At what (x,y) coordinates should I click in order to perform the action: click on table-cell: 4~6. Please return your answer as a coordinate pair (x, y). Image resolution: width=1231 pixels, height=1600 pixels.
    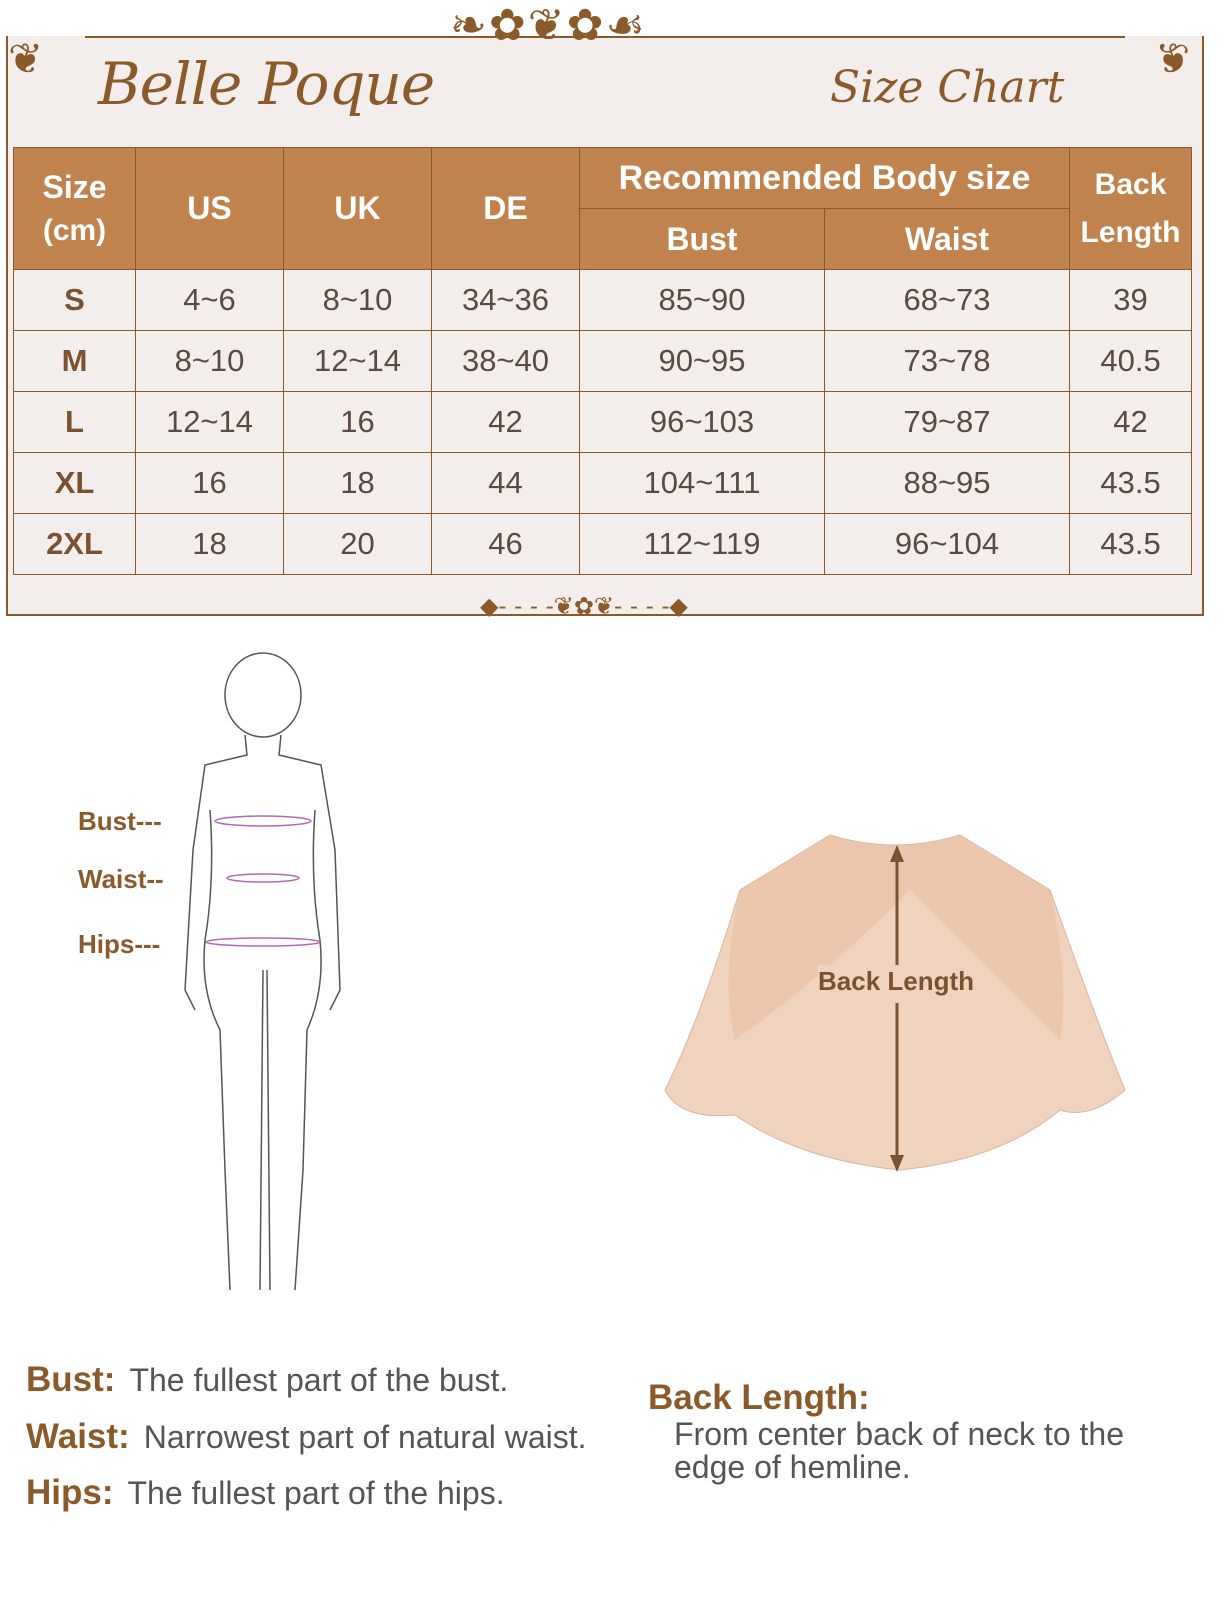
    Looking at the image, I should click on (209, 300).